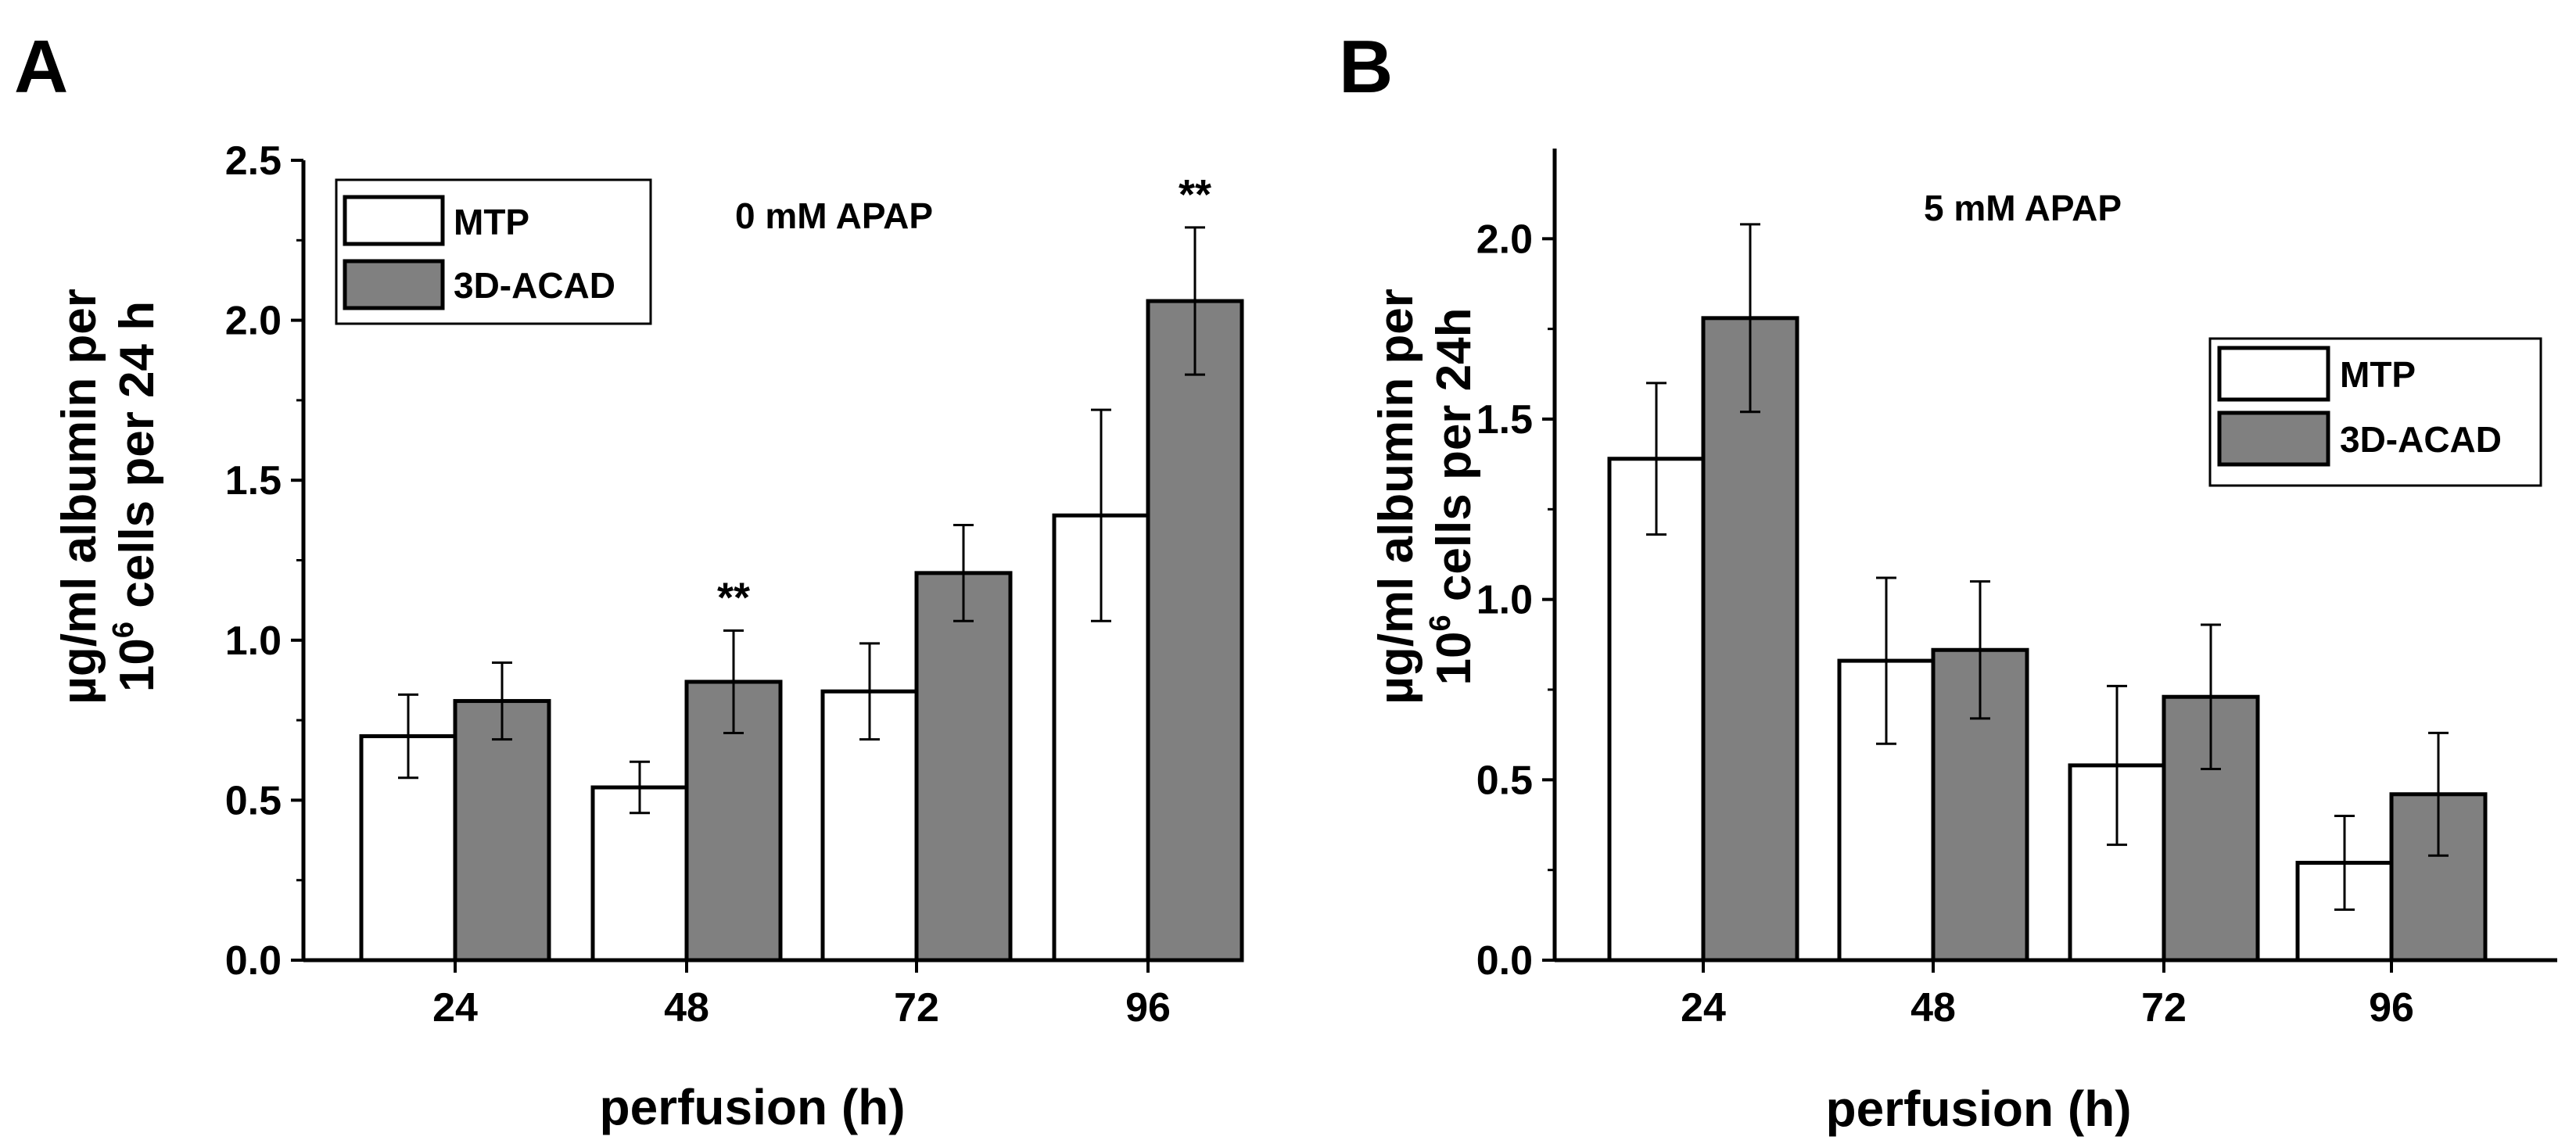 The width and height of the screenshot is (2576, 1140). What do you see at coordinates (1452, 497) in the screenshot?
I see `y-axis-title-line2-b: 106 cells per 24h` at bounding box center [1452, 497].